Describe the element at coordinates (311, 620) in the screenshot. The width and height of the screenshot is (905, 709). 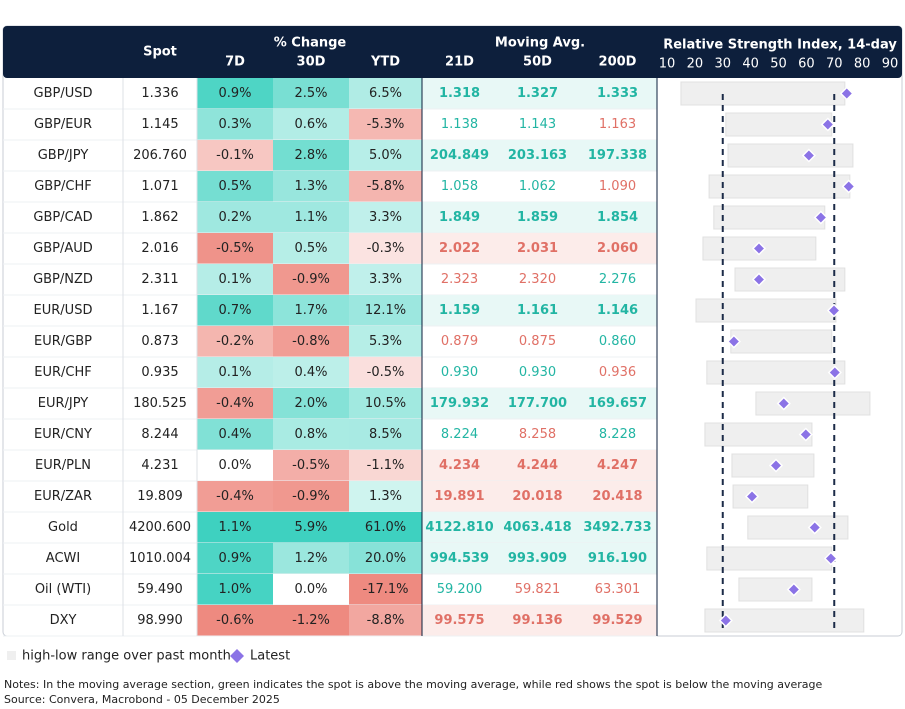
I see `change-value: -1.2%` at that location.